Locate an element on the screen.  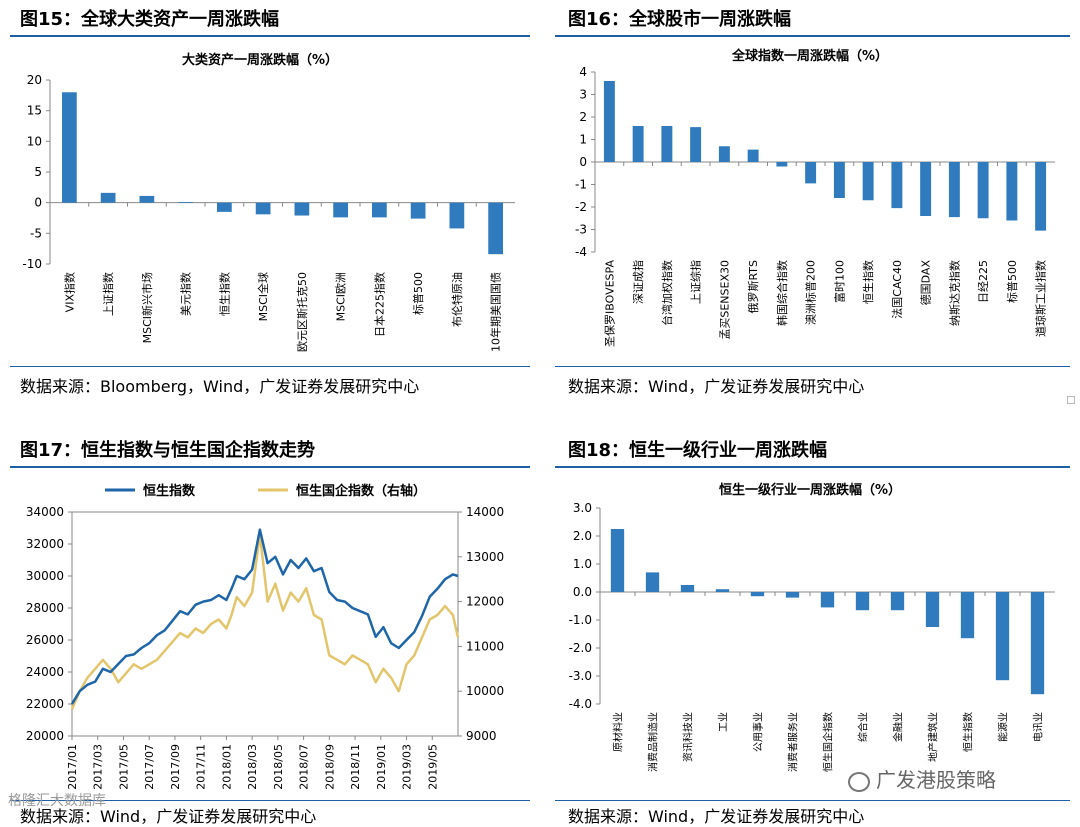
fig18-category-label: 工业 is located at coordinates (724, 722).